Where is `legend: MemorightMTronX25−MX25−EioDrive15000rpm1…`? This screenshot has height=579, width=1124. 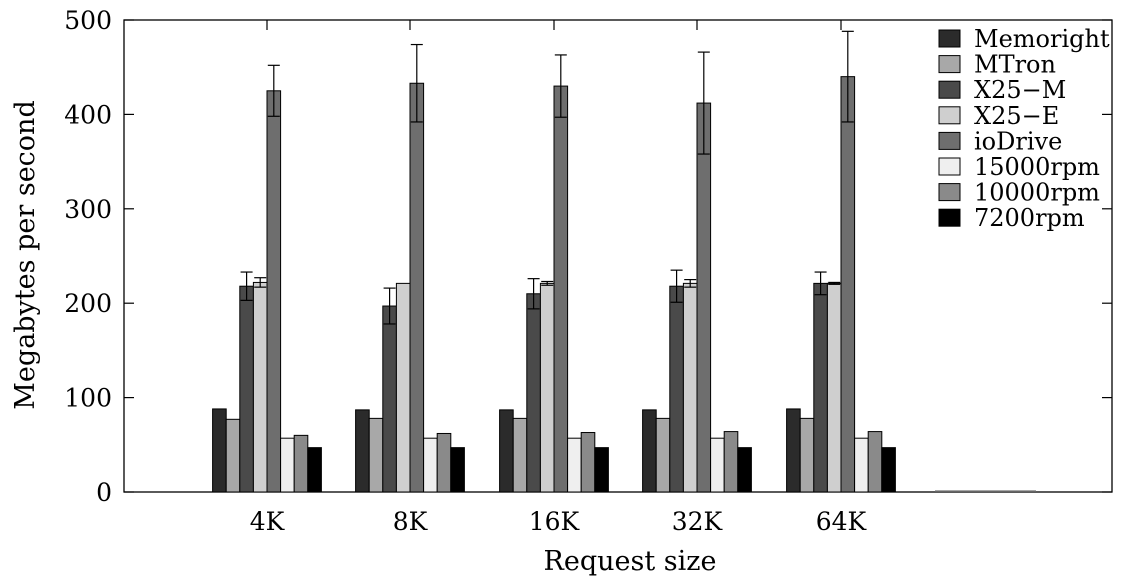
legend: MemorightMTronX25−MX25−EioDrive15000rpm1… is located at coordinates (1024, 128).